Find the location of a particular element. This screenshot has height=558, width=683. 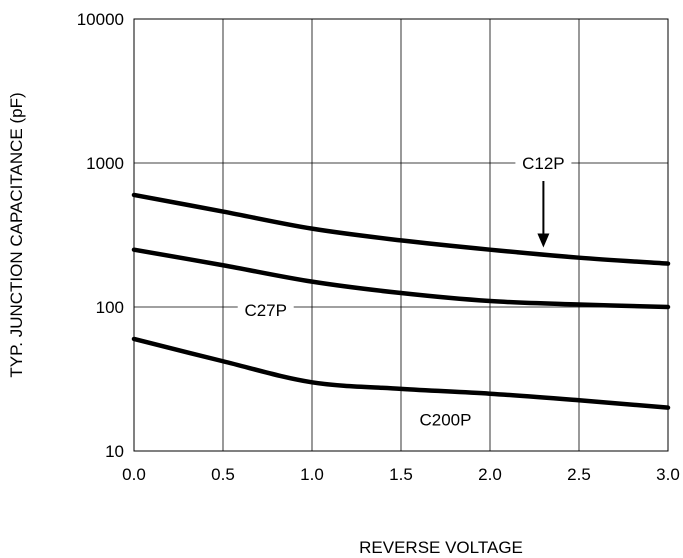

x-tick-label: 0.5 is located at coordinates (223, 474).